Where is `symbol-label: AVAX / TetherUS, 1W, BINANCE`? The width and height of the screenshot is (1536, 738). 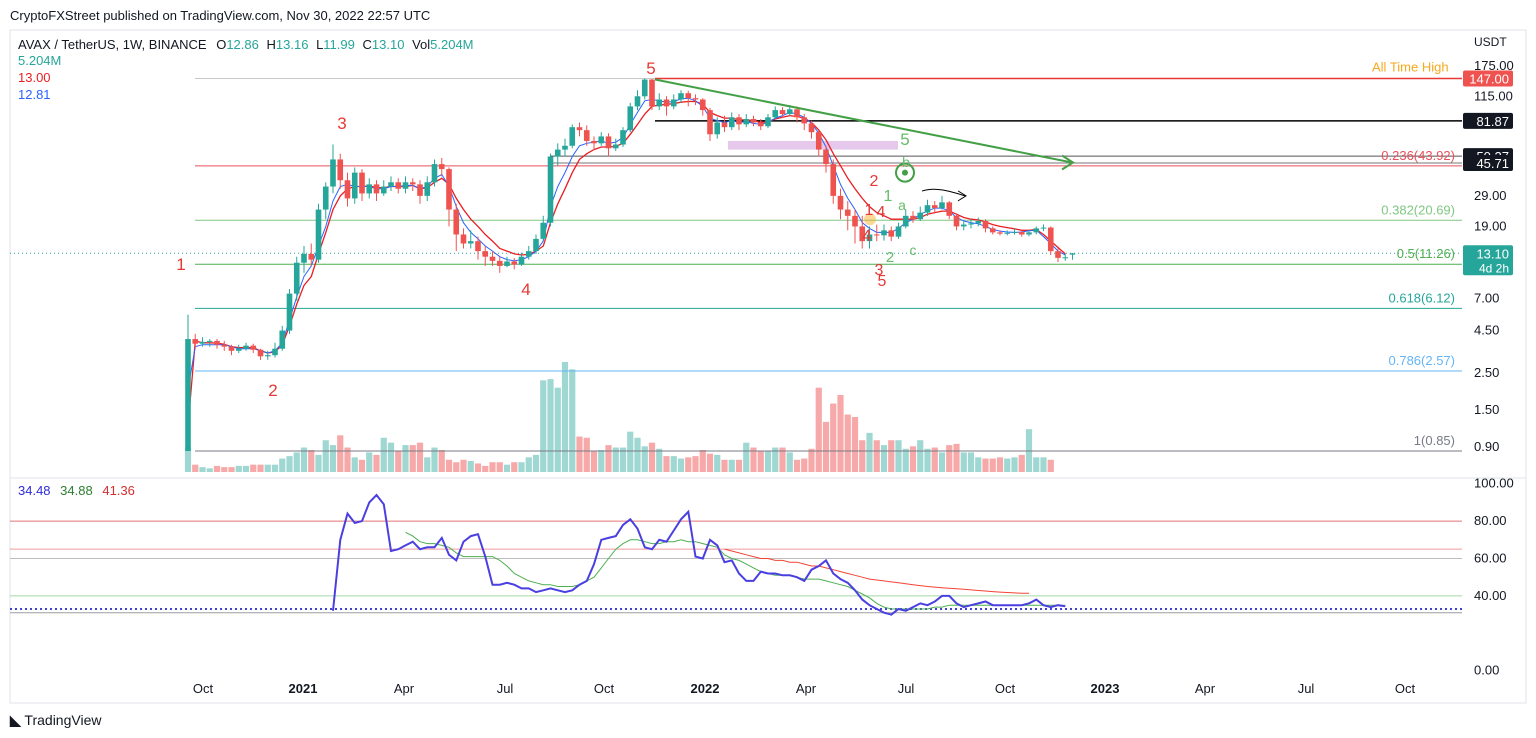 symbol-label: AVAX / TetherUS, 1W, BINANCE is located at coordinates (112, 44).